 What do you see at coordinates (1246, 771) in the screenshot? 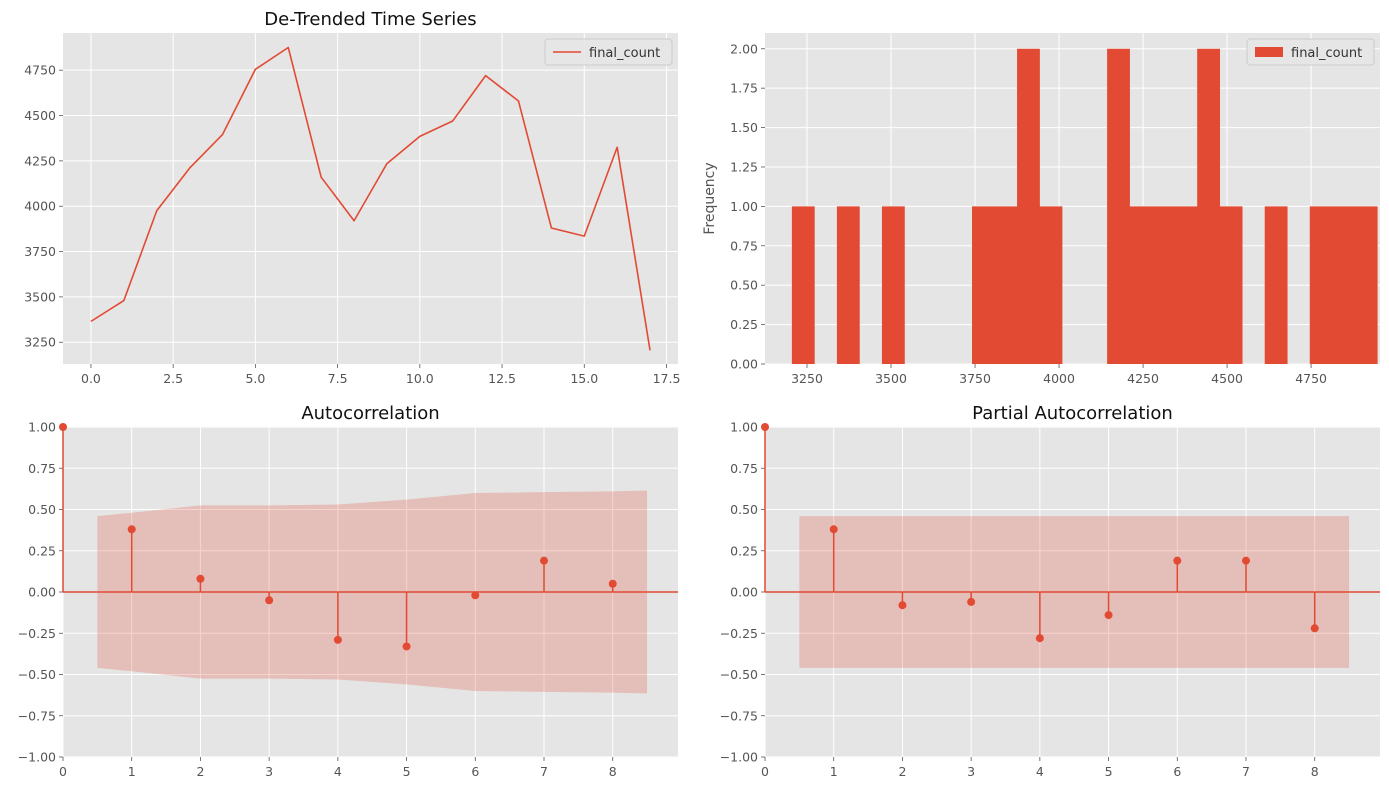
I see `x-tick-label: 7` at bounding box center [1246, 771].